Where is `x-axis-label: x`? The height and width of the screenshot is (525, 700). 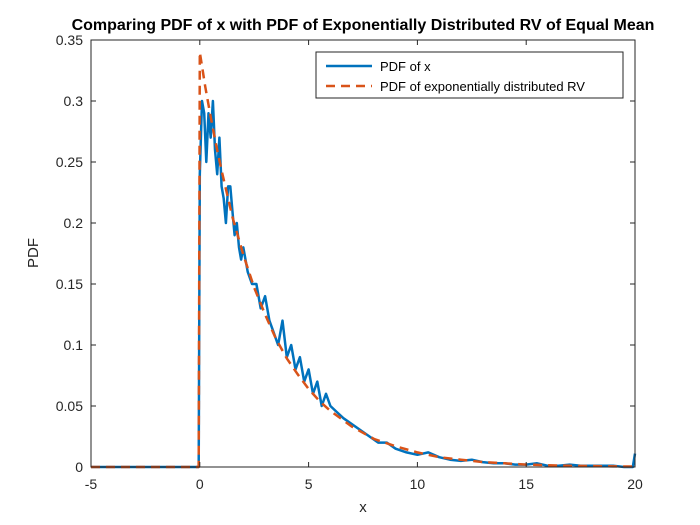
x-axis-label: x is located at coordinates (363, 507).